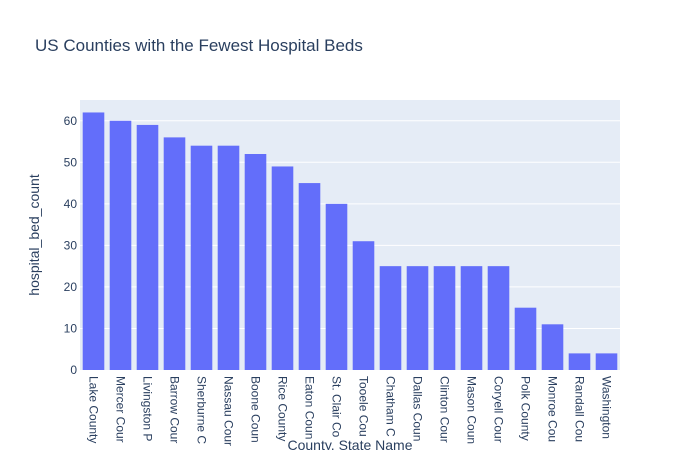 The image size is (700, 455). I want to click on y-tick-label: 10, so click(71, 328).